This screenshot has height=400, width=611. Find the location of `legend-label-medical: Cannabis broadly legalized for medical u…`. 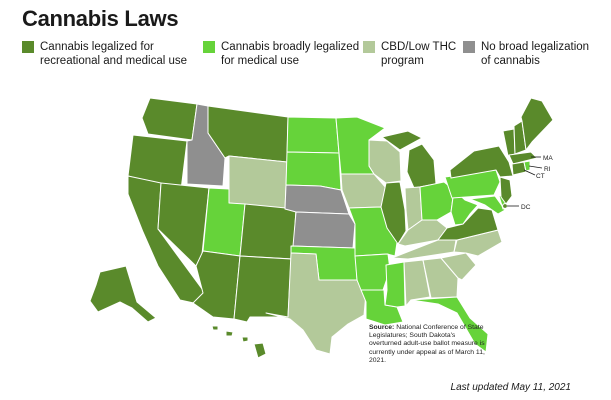

legend-label-medical: Cannabis broadly legalized for medical u… is located at coordinates (290, 54).